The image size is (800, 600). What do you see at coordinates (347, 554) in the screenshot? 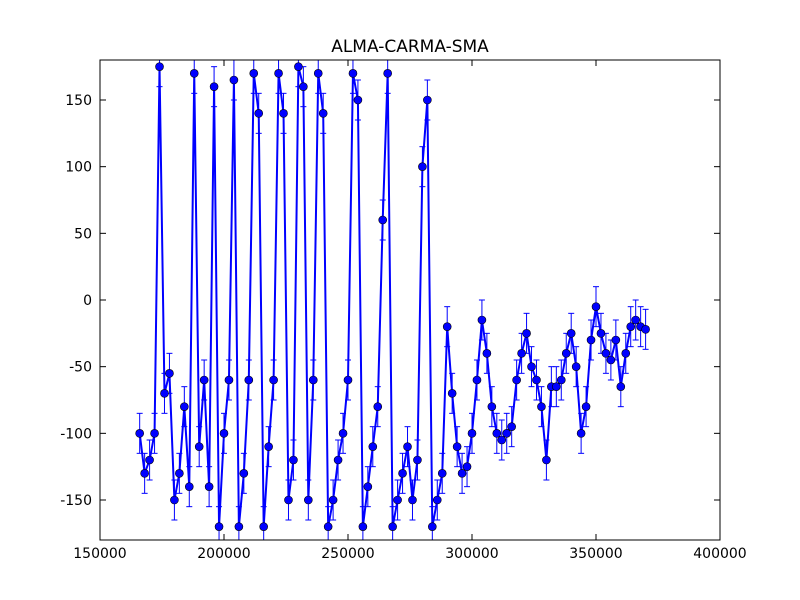
I see `x-tick-label: 250000` at bounding box center [347, 554].